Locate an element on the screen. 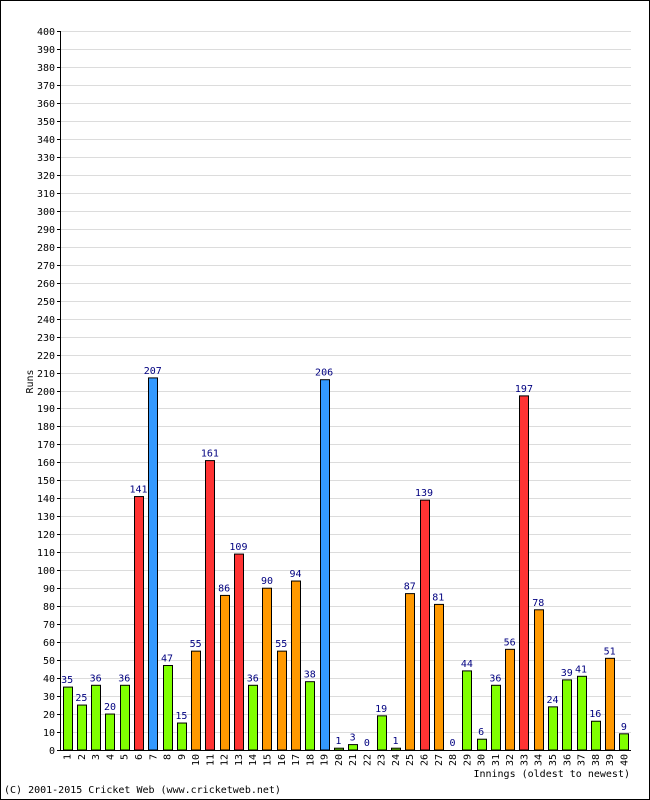 The height and width of the screenshot is (800, 650). x-tick-label: 36 is located at coordinates (567, 760).